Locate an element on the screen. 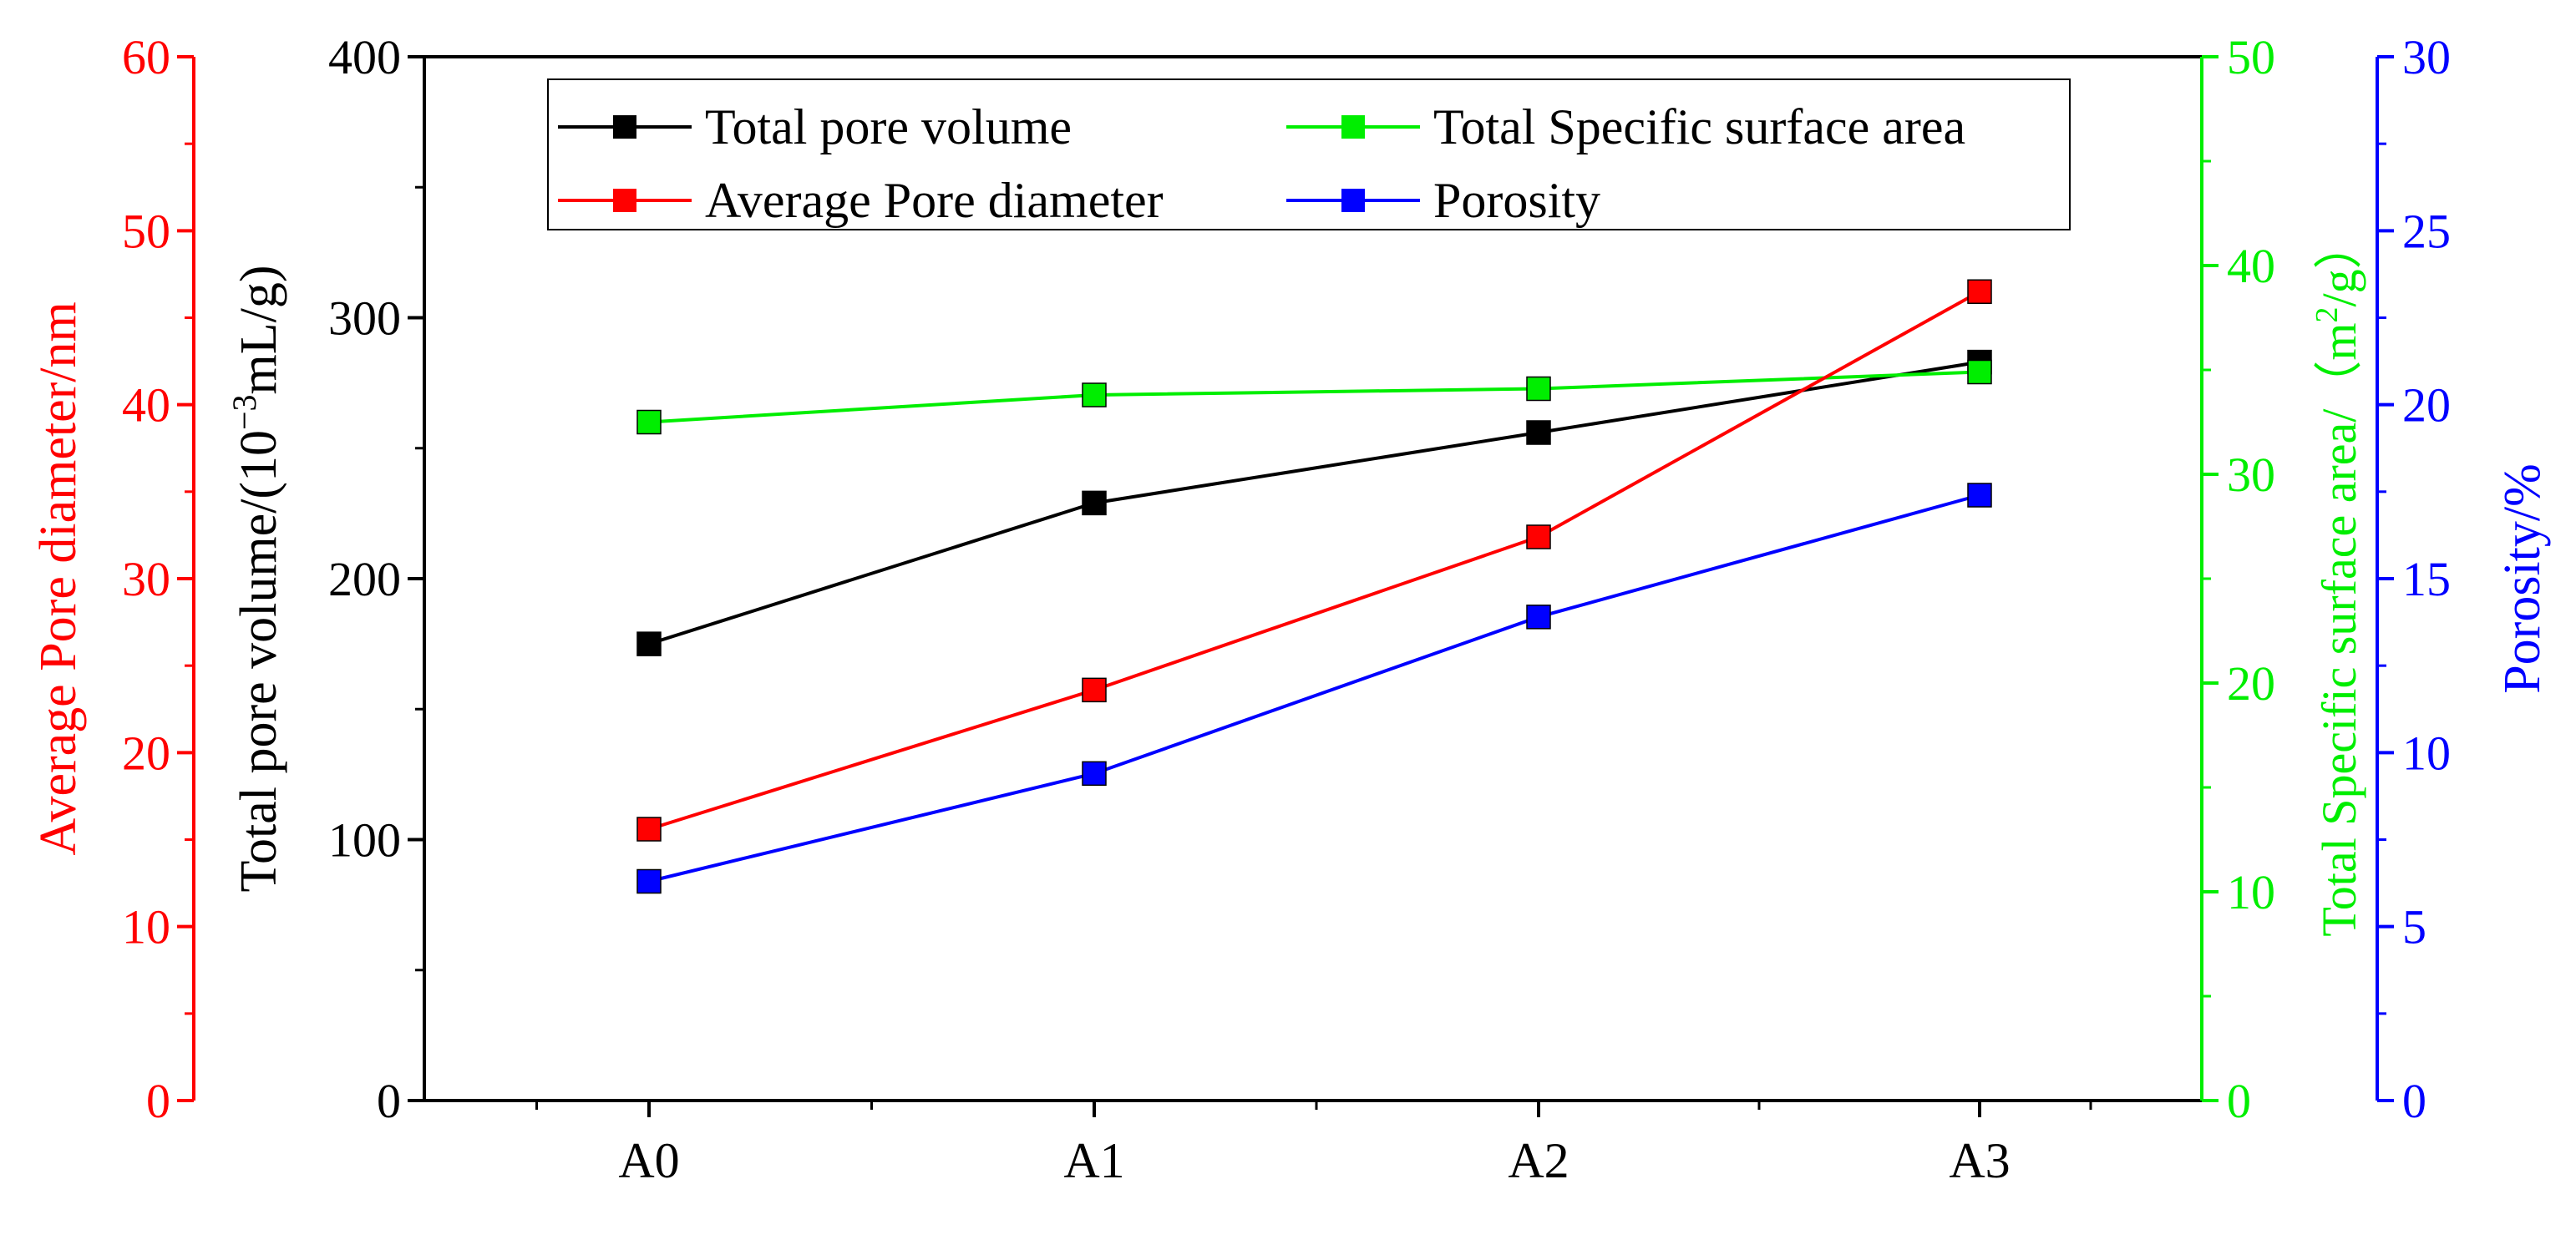 The image size is (2576, 1240). legend-label: Total pore volume is located at coordinates (888, 126).